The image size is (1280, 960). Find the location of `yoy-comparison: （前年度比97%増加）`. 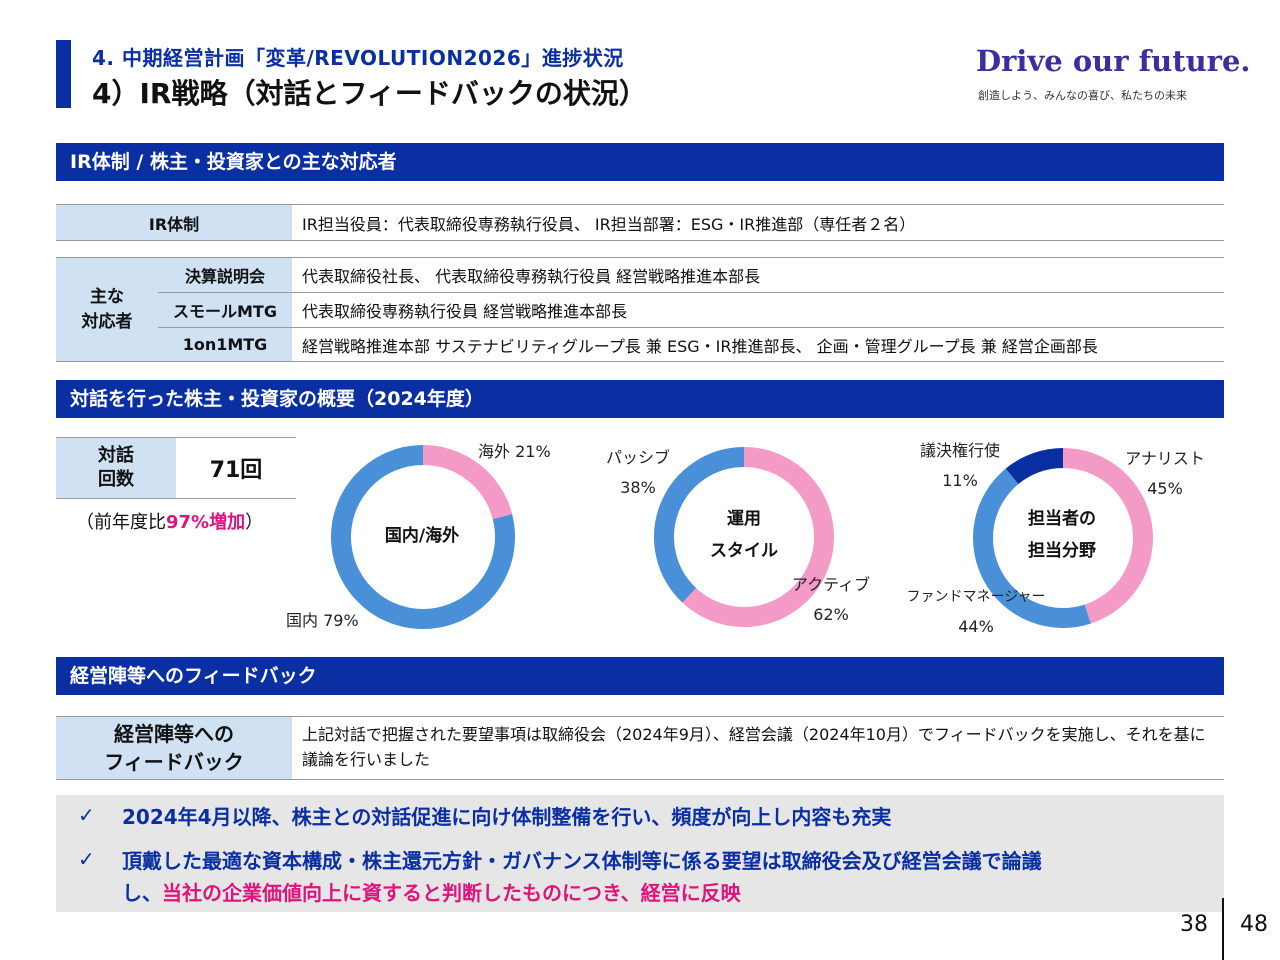

yoy-comparison: （前年度比97%増加） is located at coordinates (169, 521).